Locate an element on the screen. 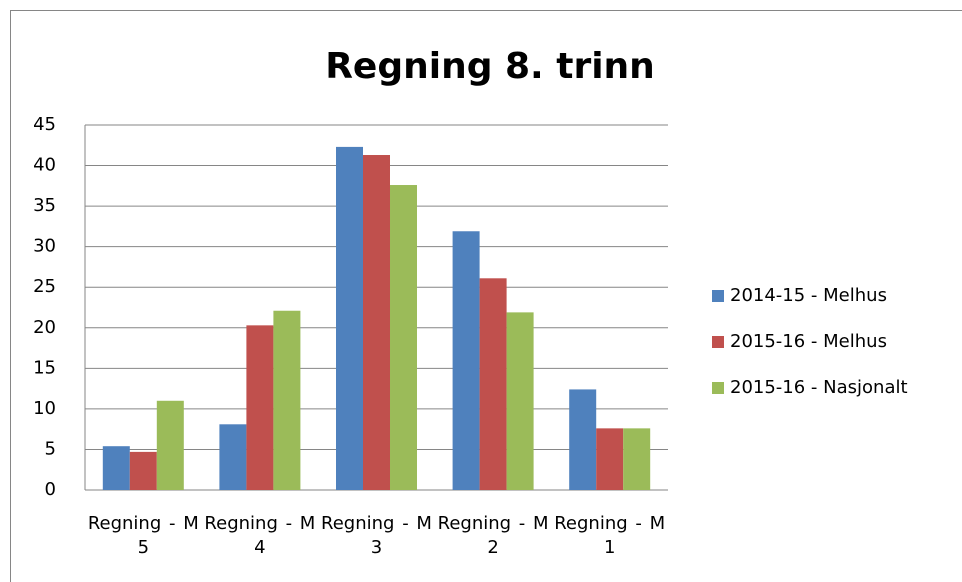  x-tick-label: Regning - M 4 is located at coordinates (260, 535).